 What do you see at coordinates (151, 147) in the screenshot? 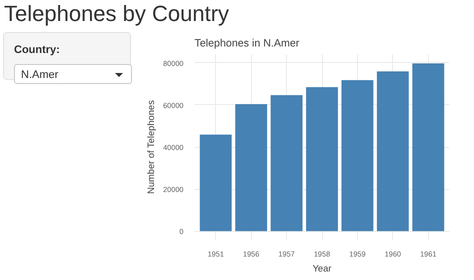
I see `y-axis-title: Number of Telephones` at bounding box center [151, 147].